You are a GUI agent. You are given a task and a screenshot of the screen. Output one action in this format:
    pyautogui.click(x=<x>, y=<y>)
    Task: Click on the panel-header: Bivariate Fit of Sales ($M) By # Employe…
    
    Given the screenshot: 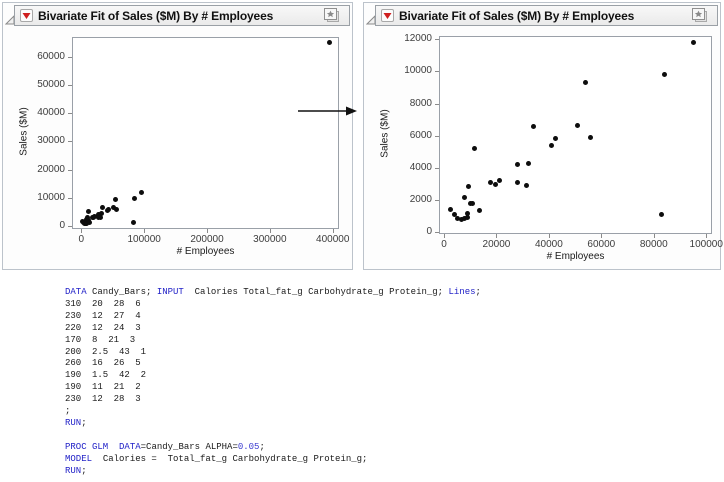 What is the action you would take?
    pyautogui.click(x=546, y=15)
    